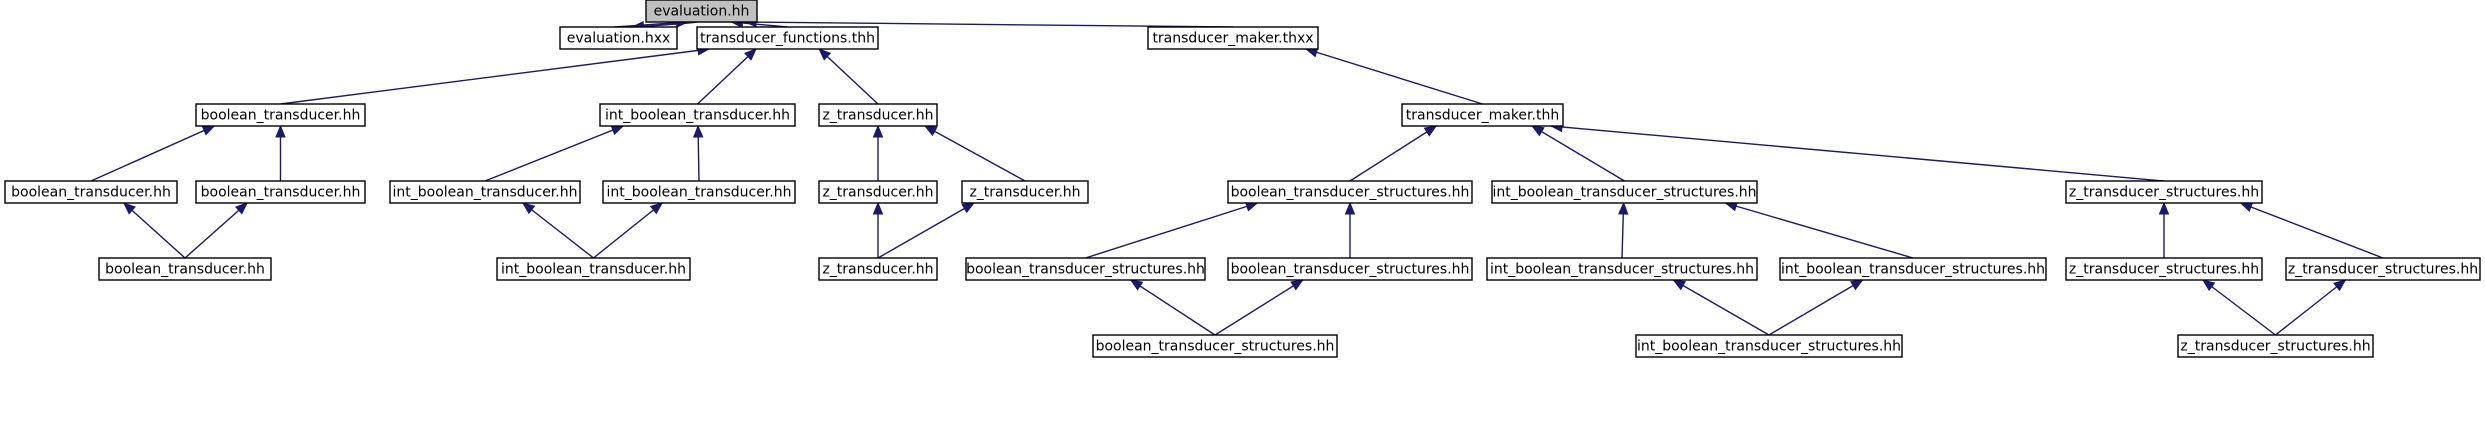 The height and width of the screenshot is (427, 2485). I want to click on file-node-transducer-functions-thh: transducer_functions.thh, so click(787, 38).